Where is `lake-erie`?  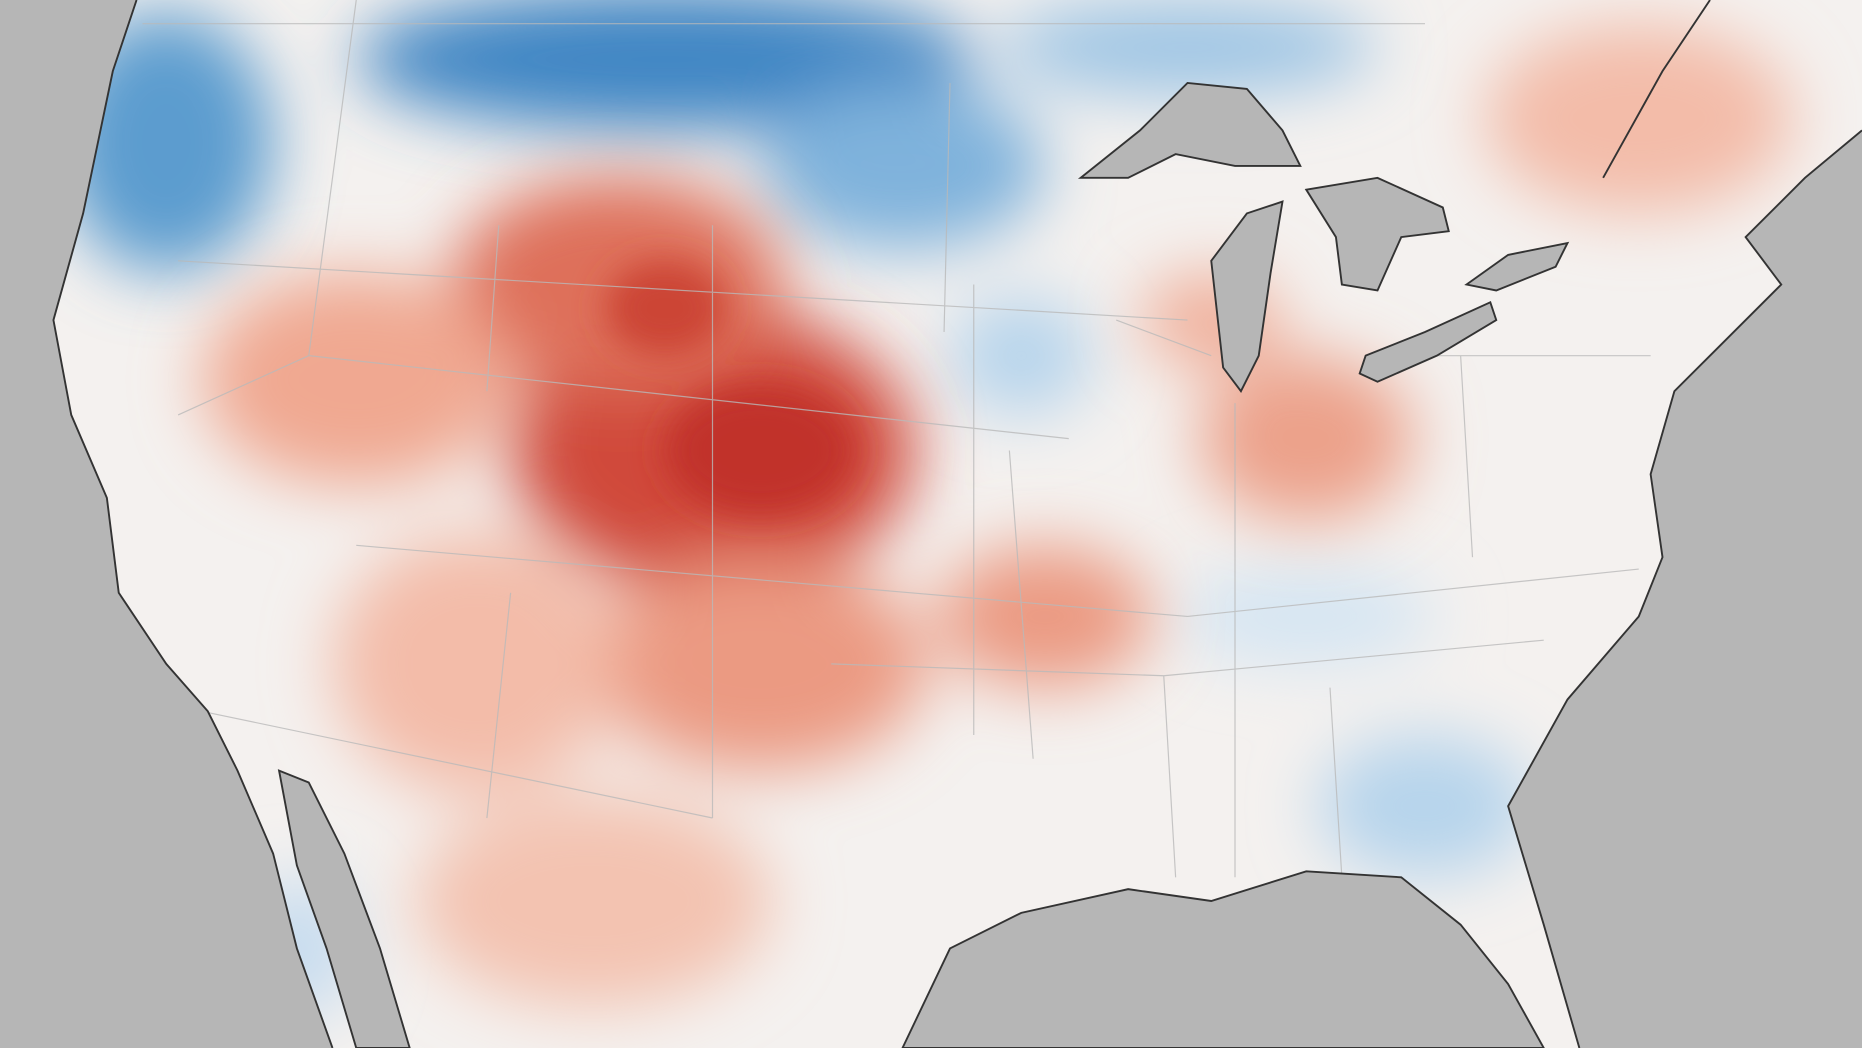
lake-erie is located at coordinates (1428, 342).